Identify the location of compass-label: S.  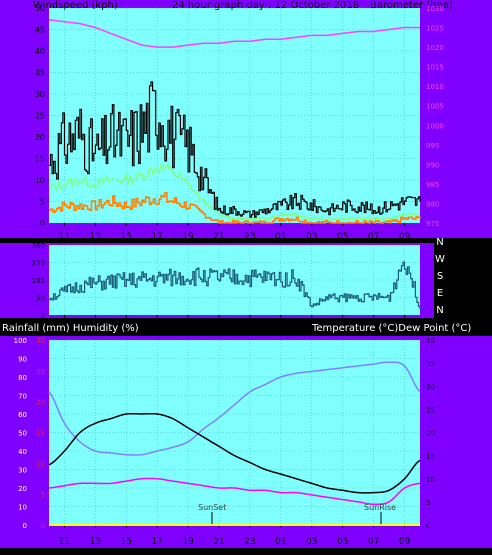
(440, 276).